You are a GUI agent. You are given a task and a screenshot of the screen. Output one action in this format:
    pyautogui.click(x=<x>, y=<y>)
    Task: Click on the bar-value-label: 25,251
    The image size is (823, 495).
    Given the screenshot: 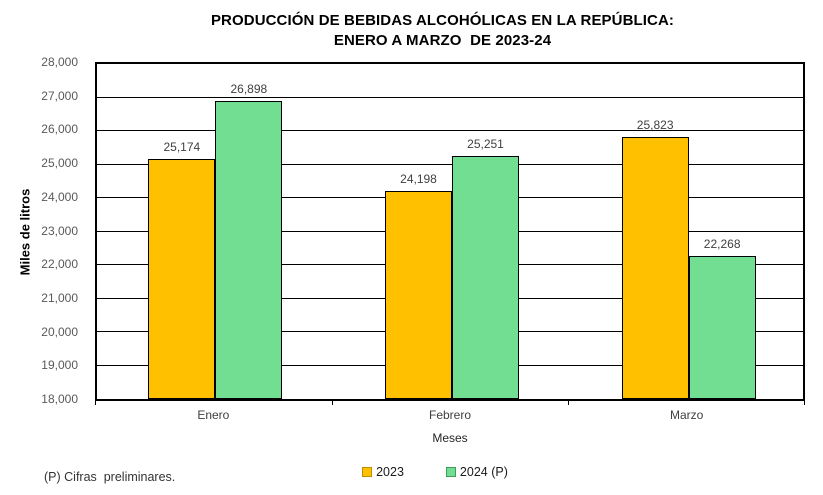 What is the action you would take?
    pyautogui.click(x=485, y=144)
    